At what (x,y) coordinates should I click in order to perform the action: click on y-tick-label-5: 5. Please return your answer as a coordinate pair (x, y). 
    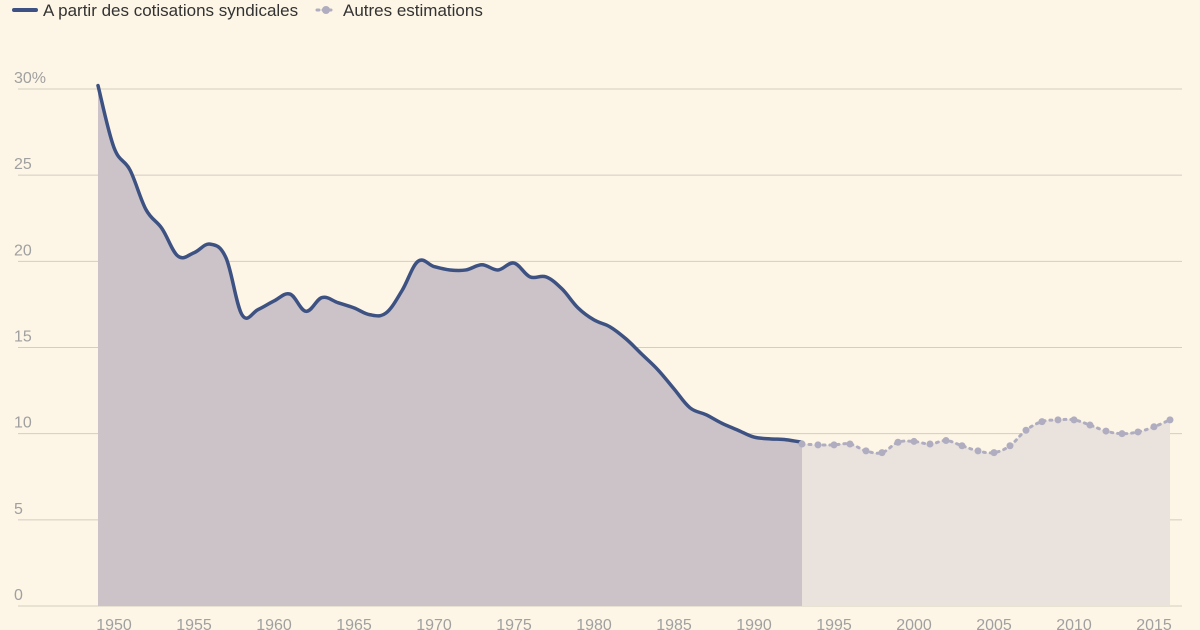
    Looking at the image, I should click on (18, 509).